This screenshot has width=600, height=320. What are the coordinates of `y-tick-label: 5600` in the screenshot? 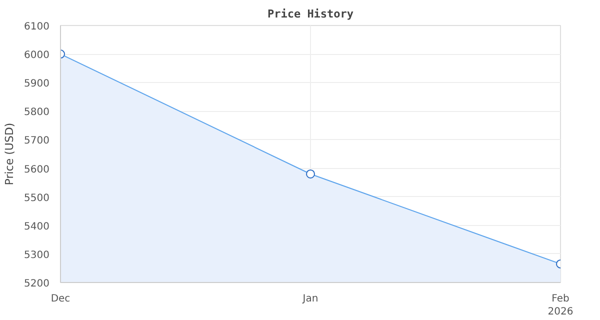 It's located at (37, 170).